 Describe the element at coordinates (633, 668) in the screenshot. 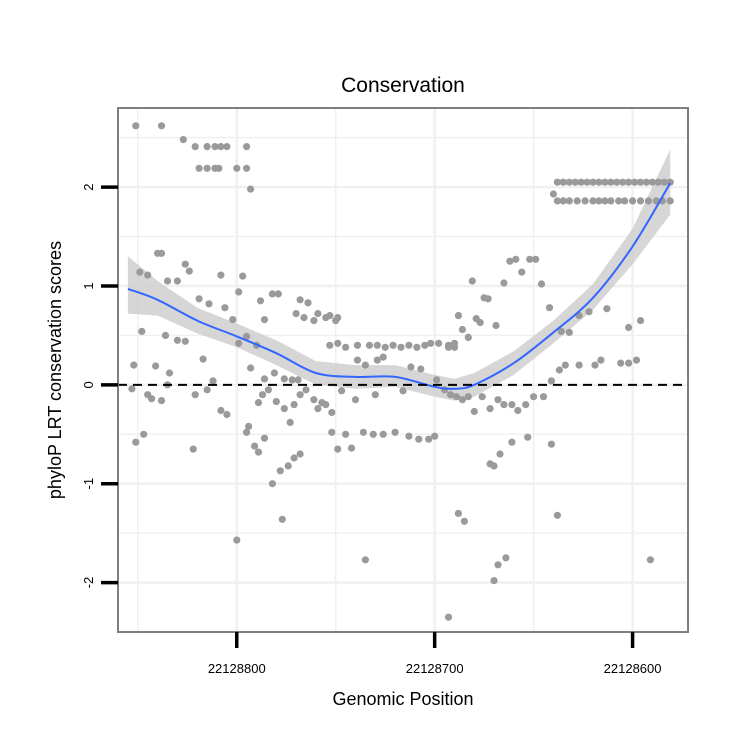

I see `x-tick-label: 22128600` at that location.